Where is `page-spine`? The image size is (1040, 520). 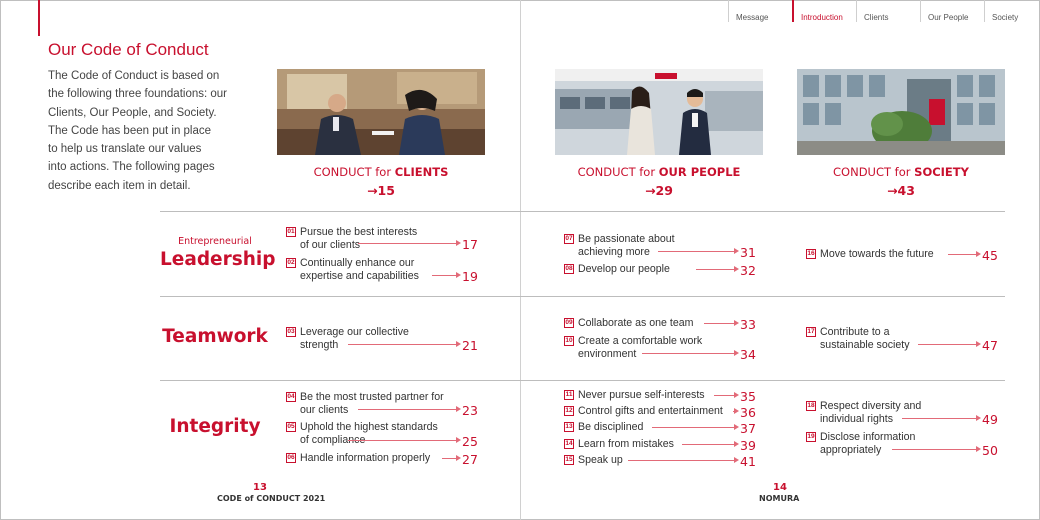 page-spine is located at coordinates (520, 260).